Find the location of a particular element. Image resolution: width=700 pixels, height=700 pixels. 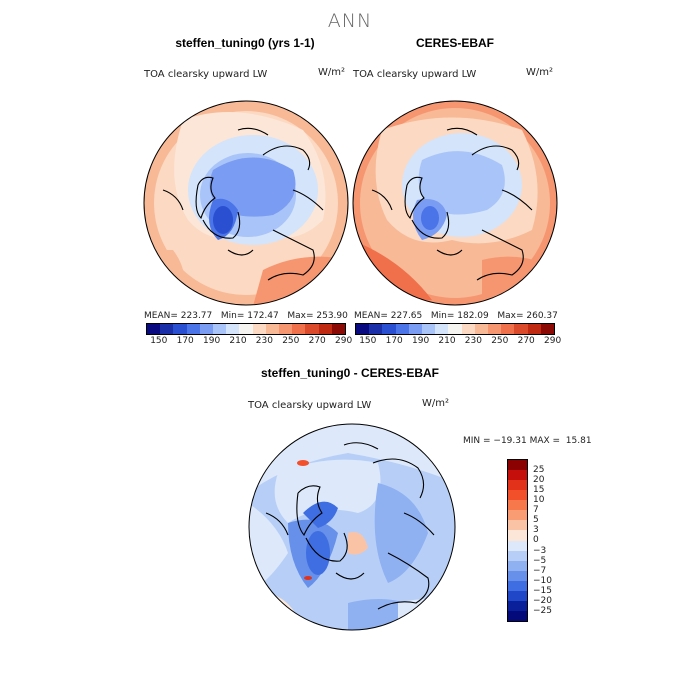

panel-2-stats: MEAN= 227.65 Min= 182.09 Max= 260.37 is located at coordinates (456, 316).